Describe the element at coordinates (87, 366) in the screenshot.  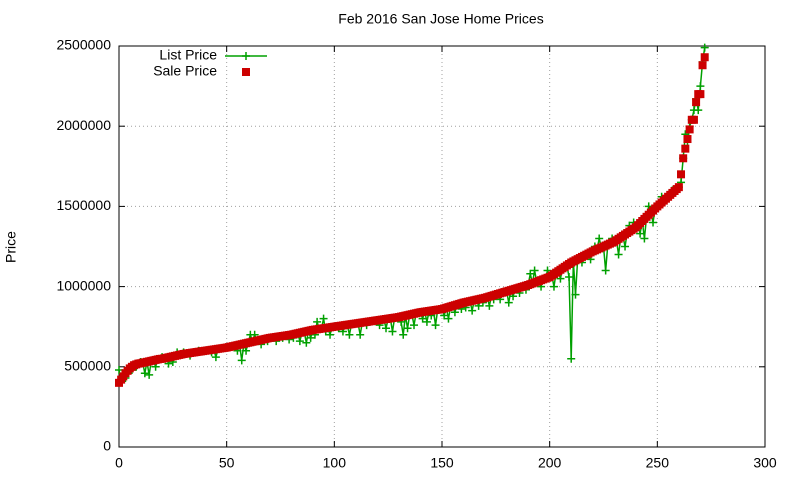
I see `y-tick-label: 500000` at that location.